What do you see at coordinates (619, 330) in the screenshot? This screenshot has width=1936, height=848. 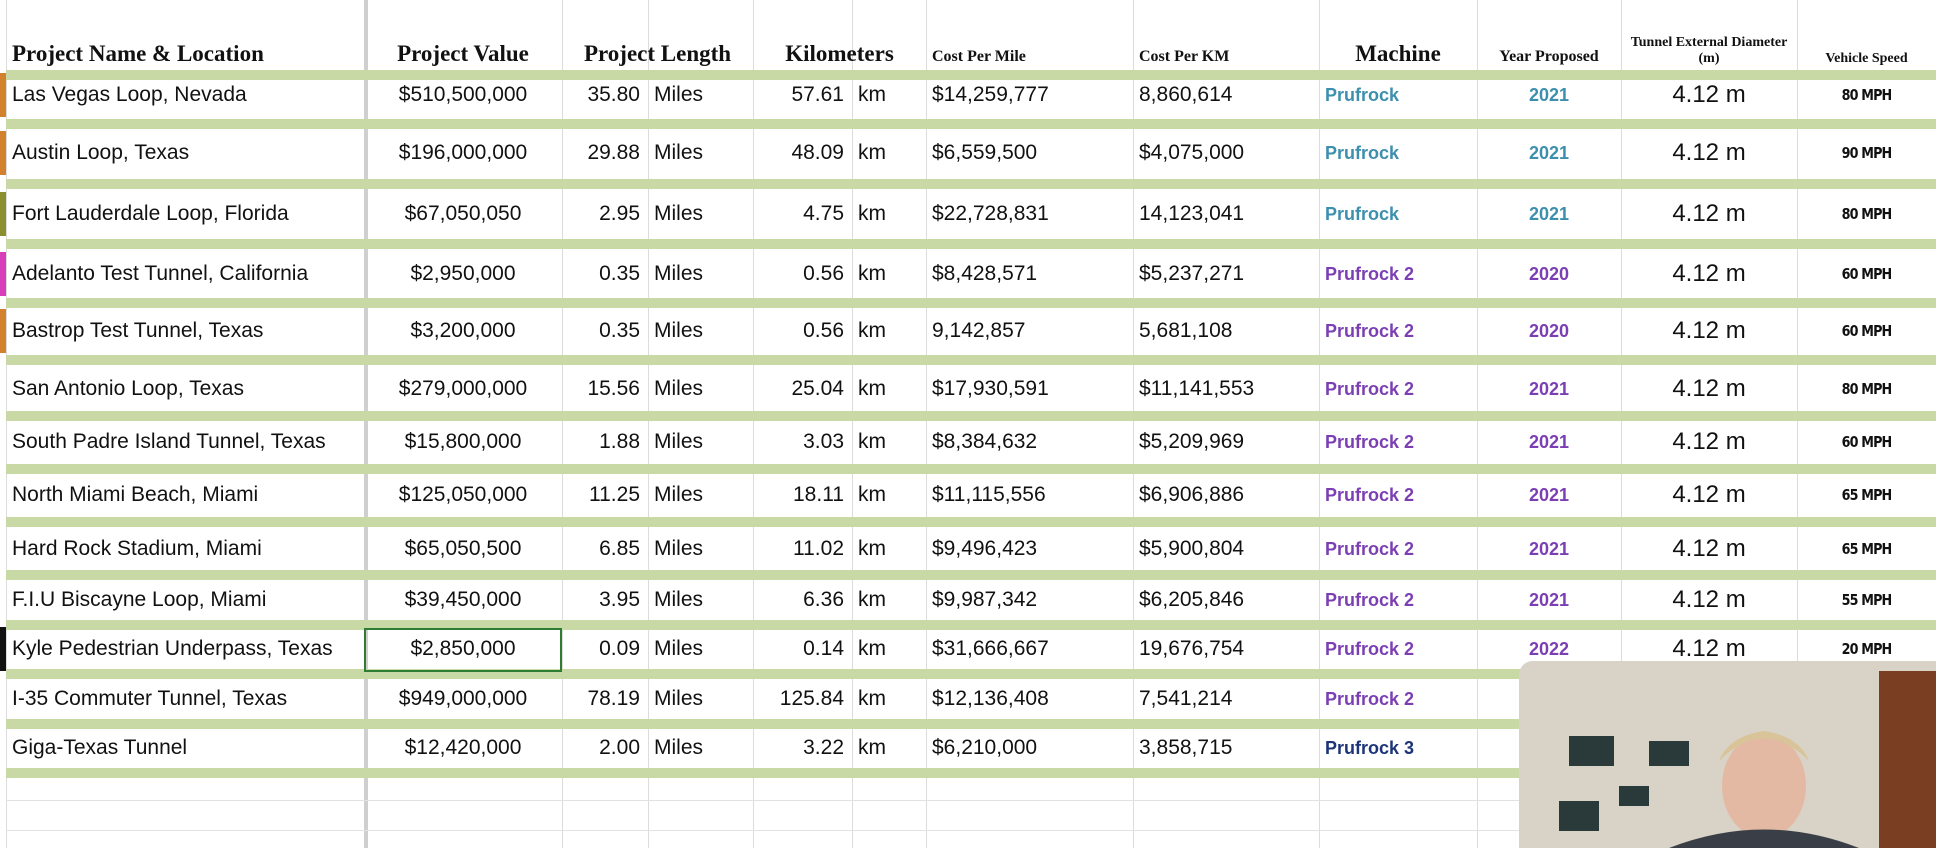 I see `cell: 0.35` at bounding box center [619, 330].